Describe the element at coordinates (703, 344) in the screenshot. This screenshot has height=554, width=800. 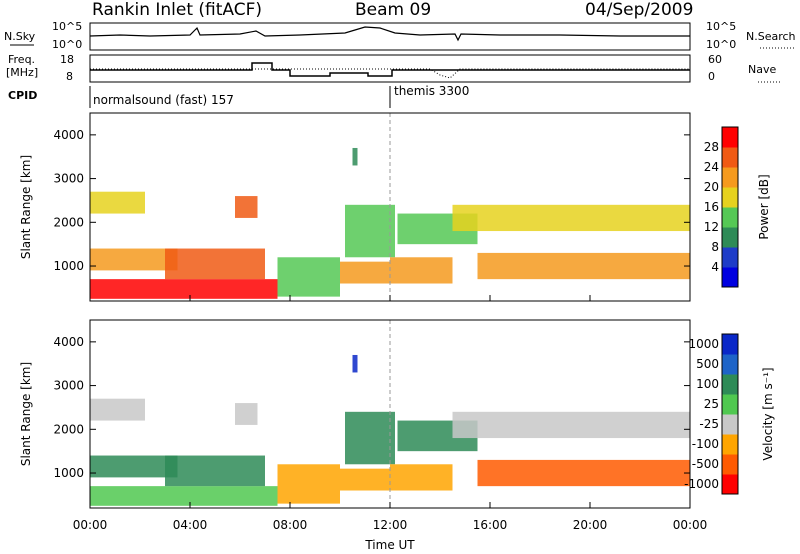
I see `velocity-colorbar-tick-0: 1000` at that location.